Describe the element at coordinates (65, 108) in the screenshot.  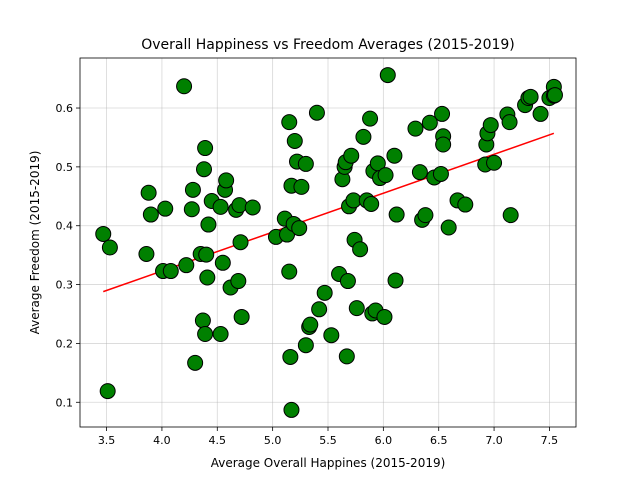
I see `y-tick-label: 0.6` at that location.